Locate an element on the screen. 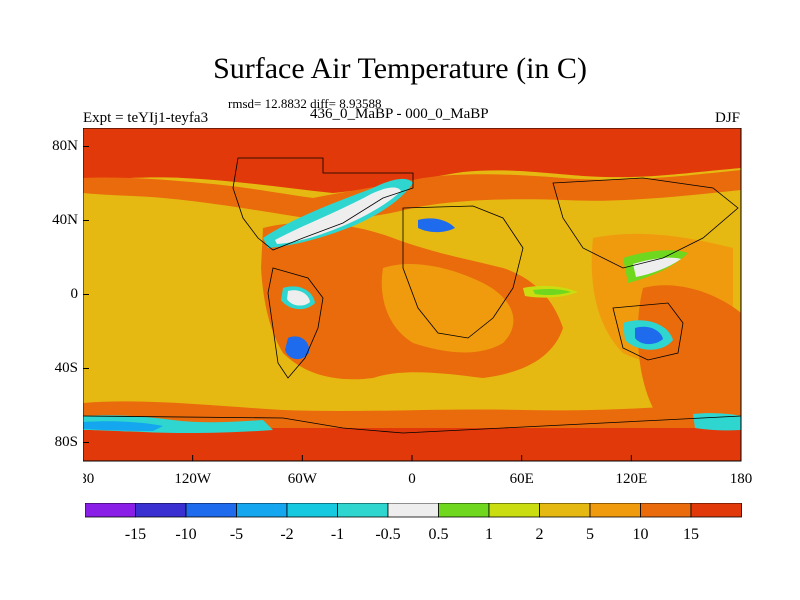 This screenshot has width=800, height=600. y-tick-label: 80S is located at coordinates (66, 441).